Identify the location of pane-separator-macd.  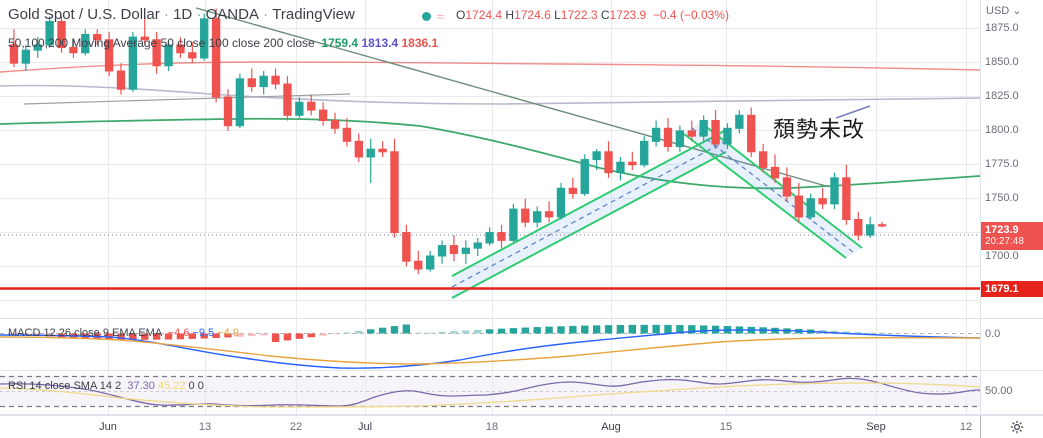
(490, 318).